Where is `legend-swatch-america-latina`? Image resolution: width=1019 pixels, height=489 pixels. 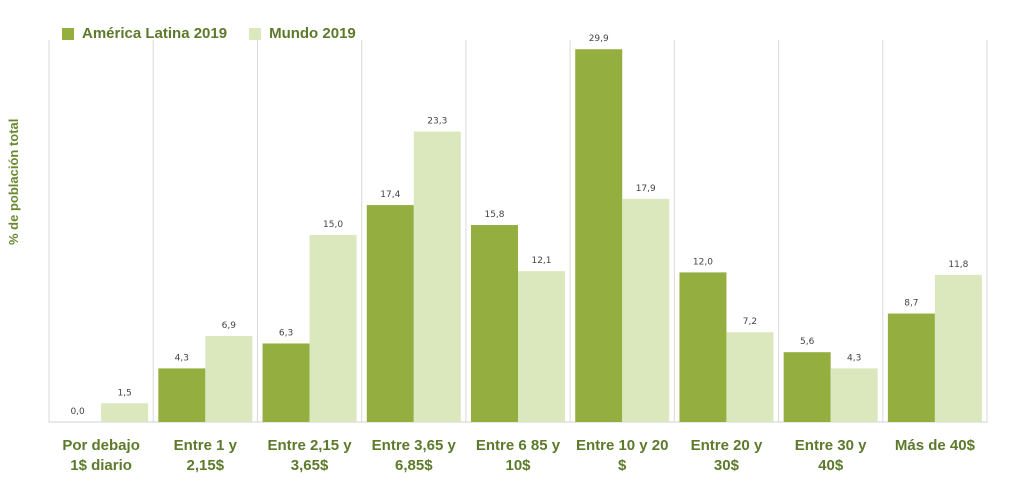 legend-swatch-america-latina is located at coordinates (68, 33).